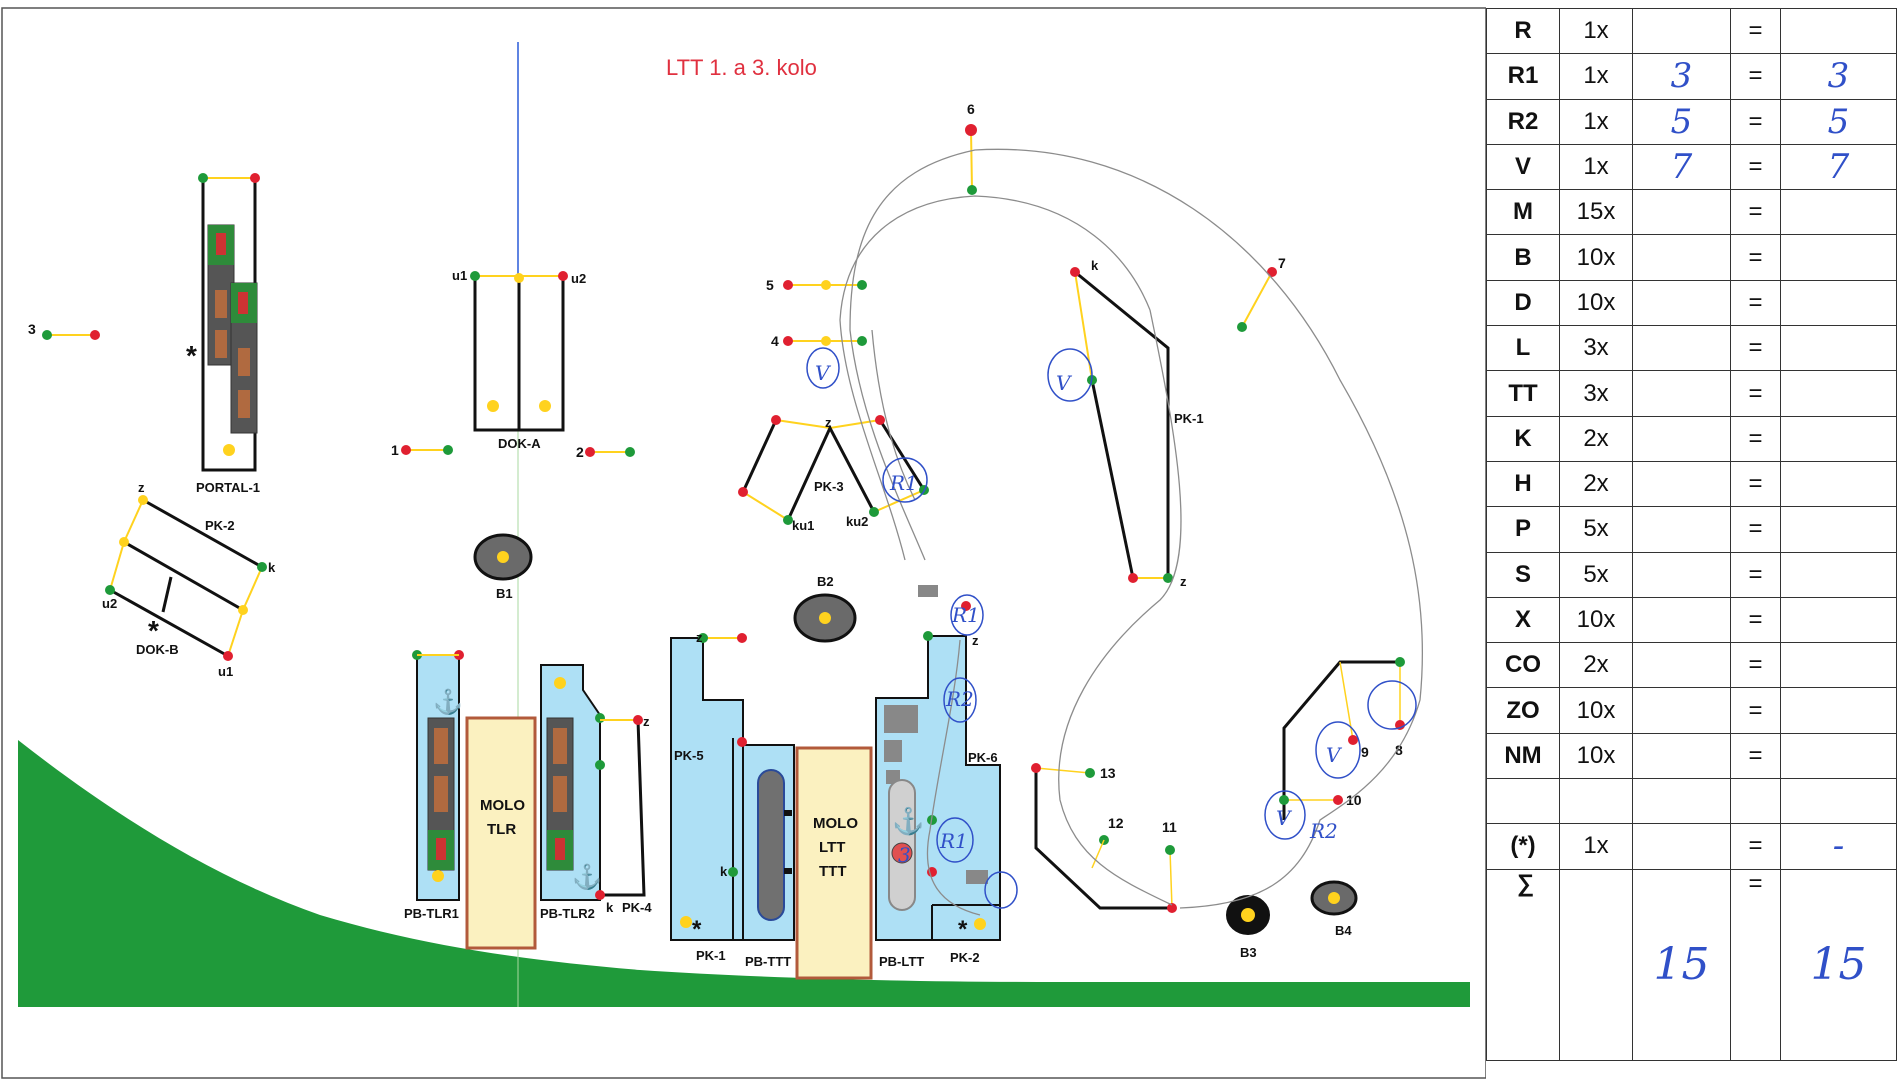 Image resolution: width=1899 pixels, height=1080 pixels. What do you see at coordinates (834, 863) in the screenshot?
I see `molo-ltt: MOLO LTT TTT` at bounding box center [834, 863].